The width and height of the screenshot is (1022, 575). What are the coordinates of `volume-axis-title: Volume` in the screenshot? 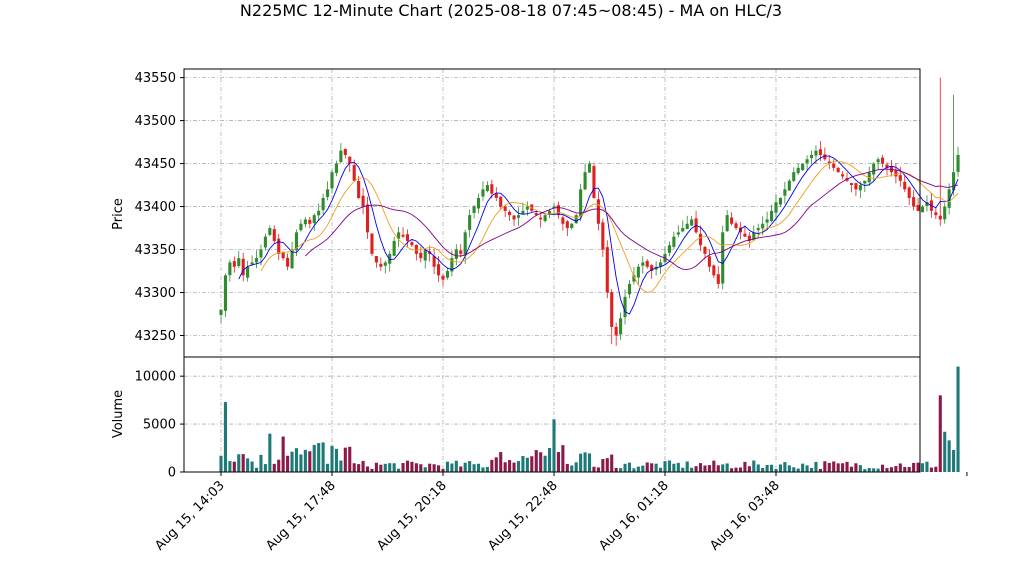 It's located at (118, 414).